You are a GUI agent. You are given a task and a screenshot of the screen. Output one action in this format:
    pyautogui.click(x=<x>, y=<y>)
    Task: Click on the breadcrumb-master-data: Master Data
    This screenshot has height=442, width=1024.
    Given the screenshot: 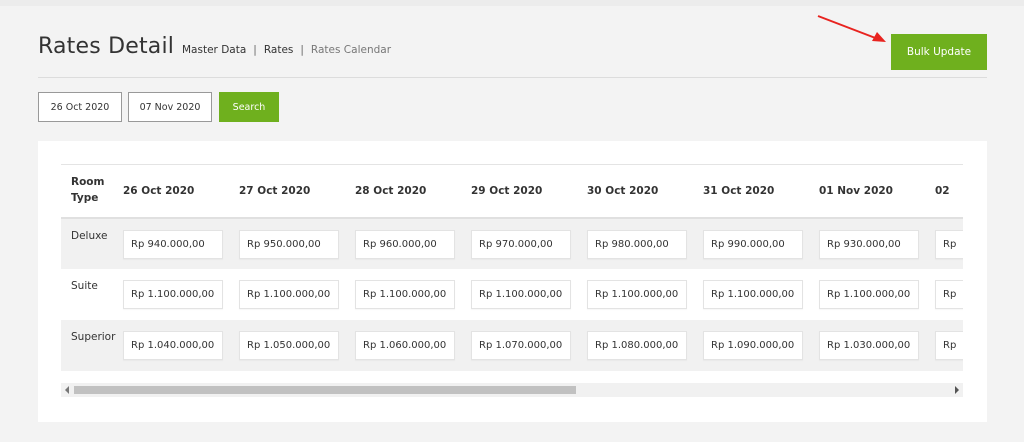 What is the action you would take?
    pyautogui.click(x=214, y=50)
    